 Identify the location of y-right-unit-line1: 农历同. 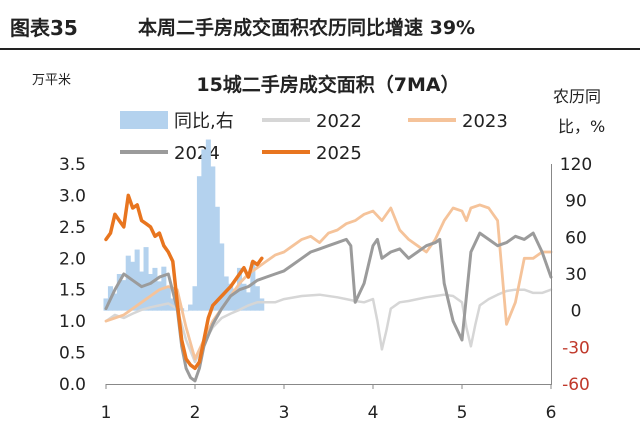
(577, 96).